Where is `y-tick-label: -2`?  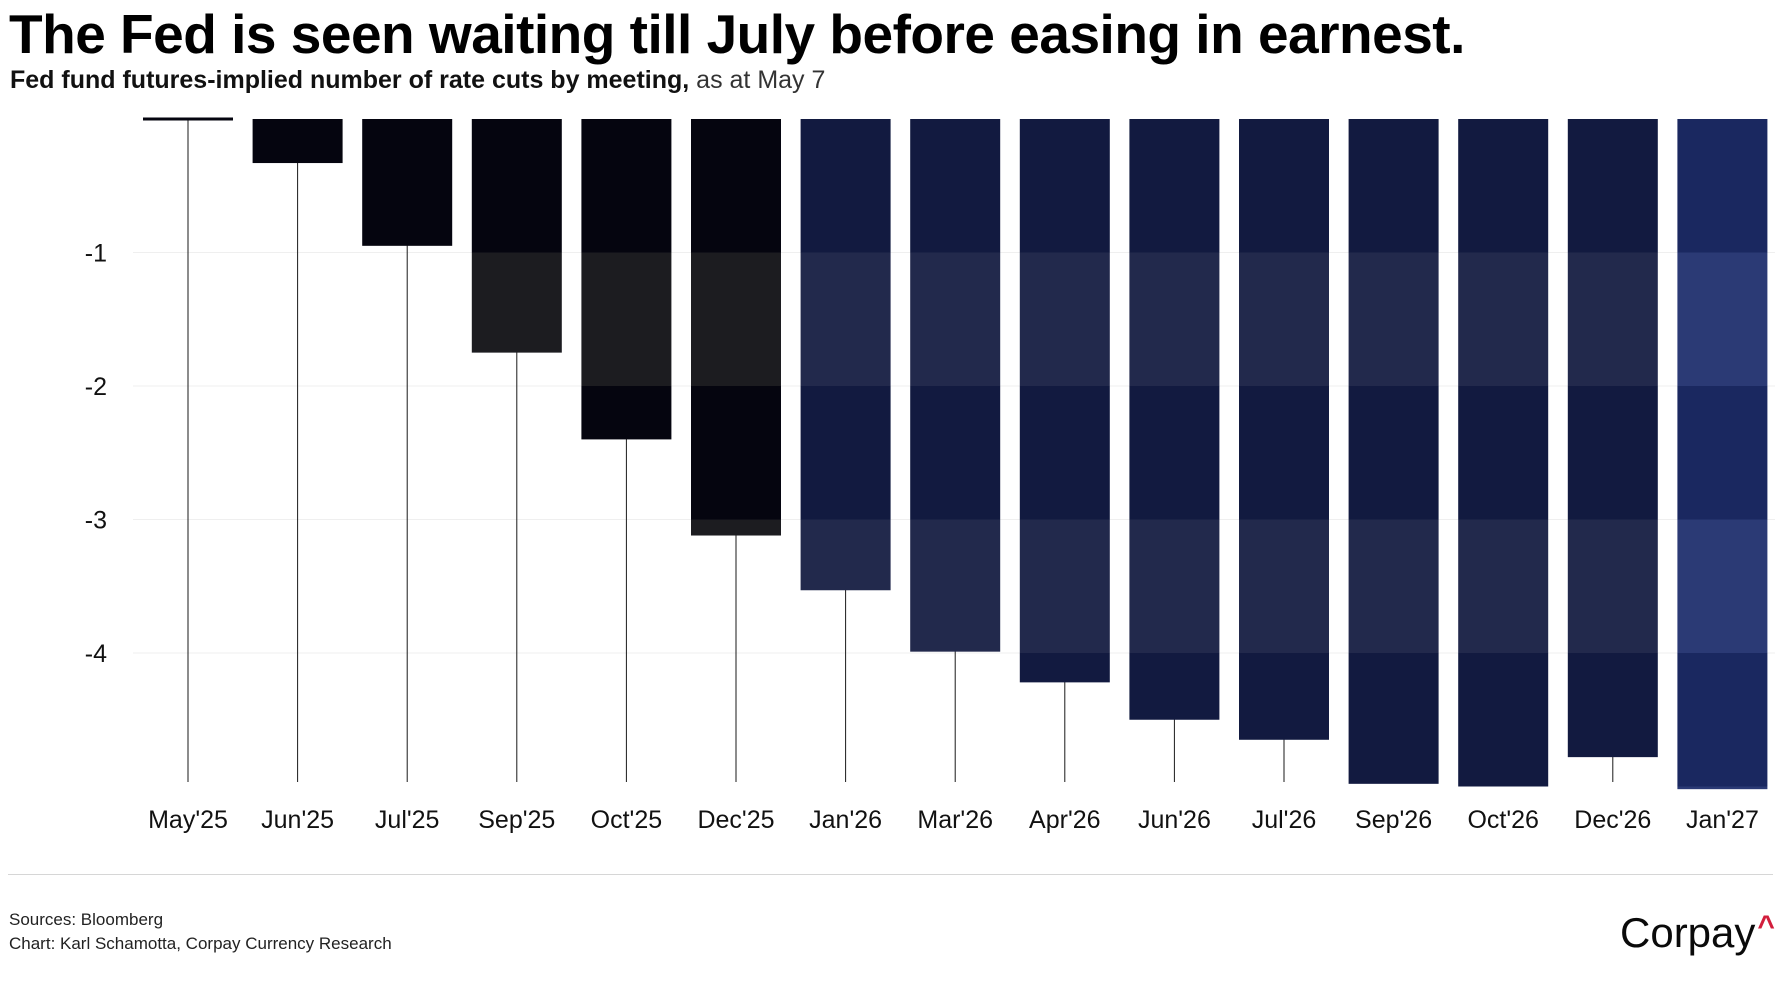 y-tick-label: -2 is located at coordinates (96, 387).